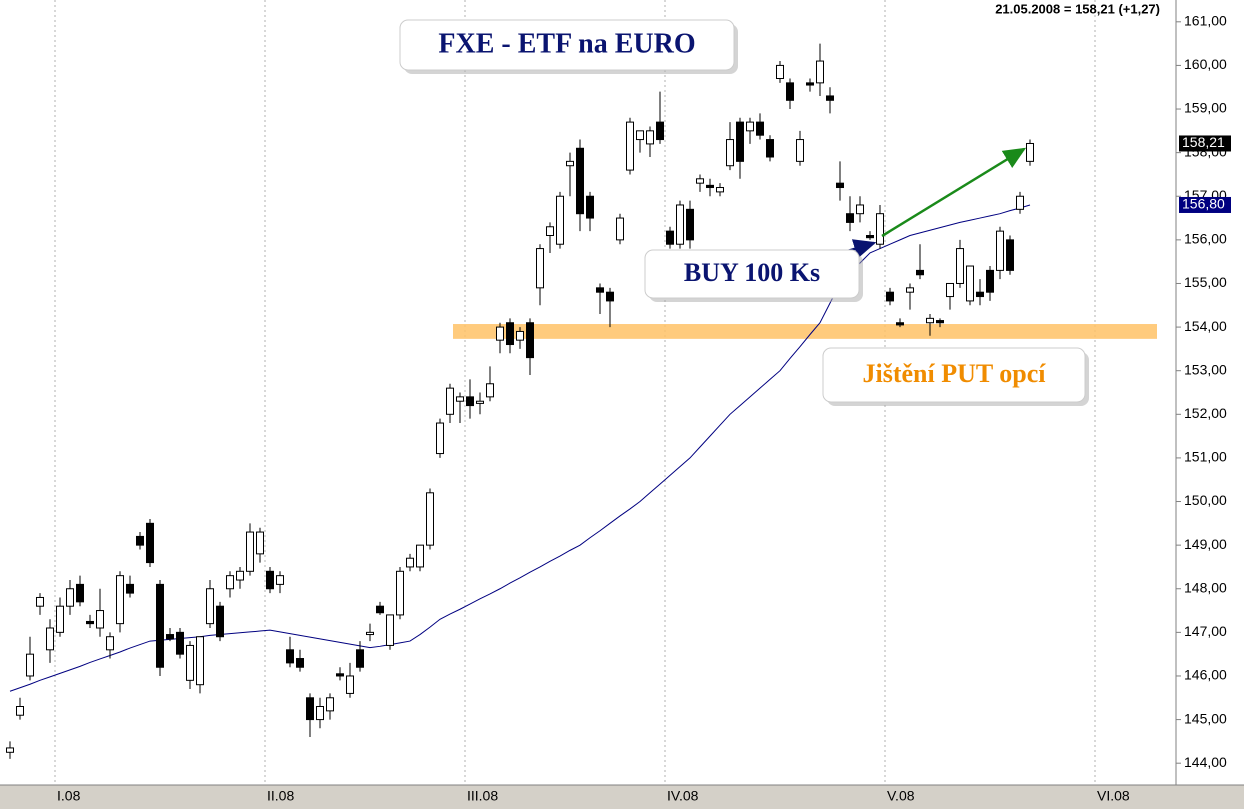  Describe the element at coordinates (1205, 762) in the screenshot. I see `y-tick-label: 144,00` at that location.